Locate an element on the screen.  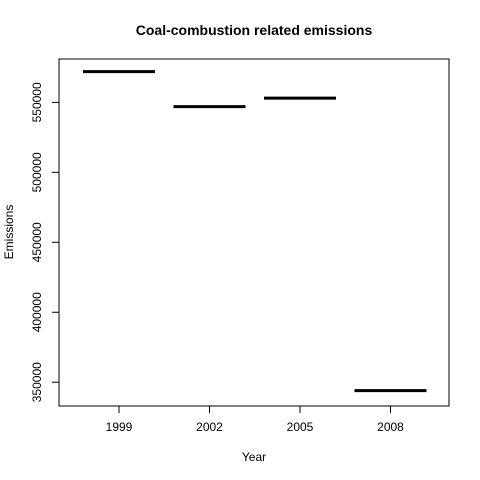
y-axis: 350000 400000 450000 500000 550000 is located at coordinates (44, 242).